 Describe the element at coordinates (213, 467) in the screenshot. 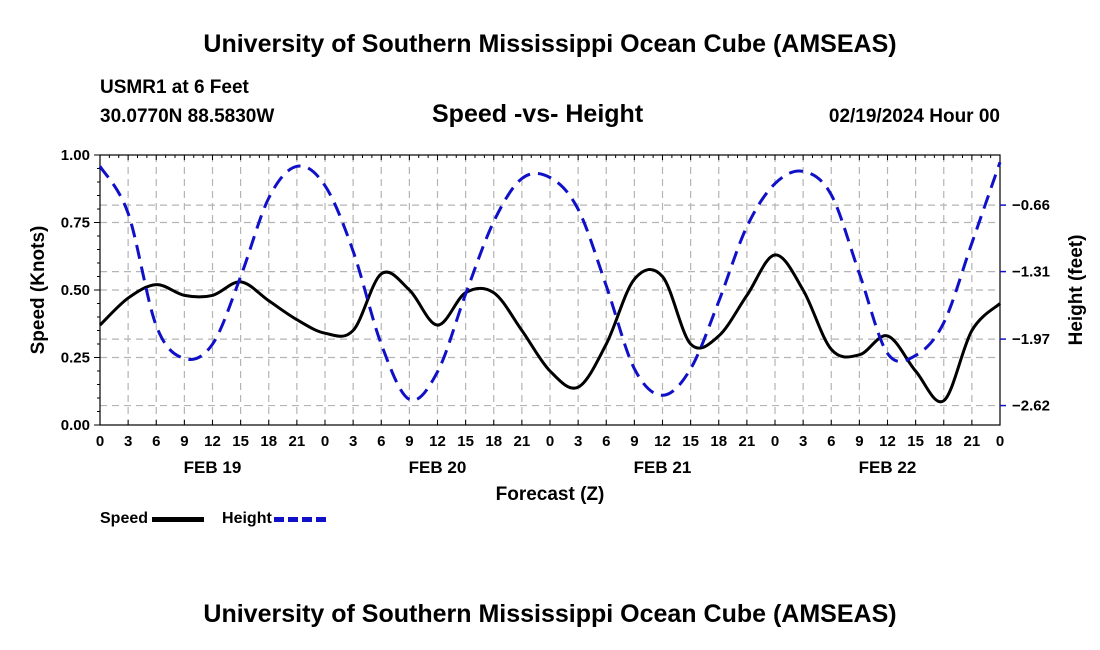

I see `day-label: FEB 19` at that location.